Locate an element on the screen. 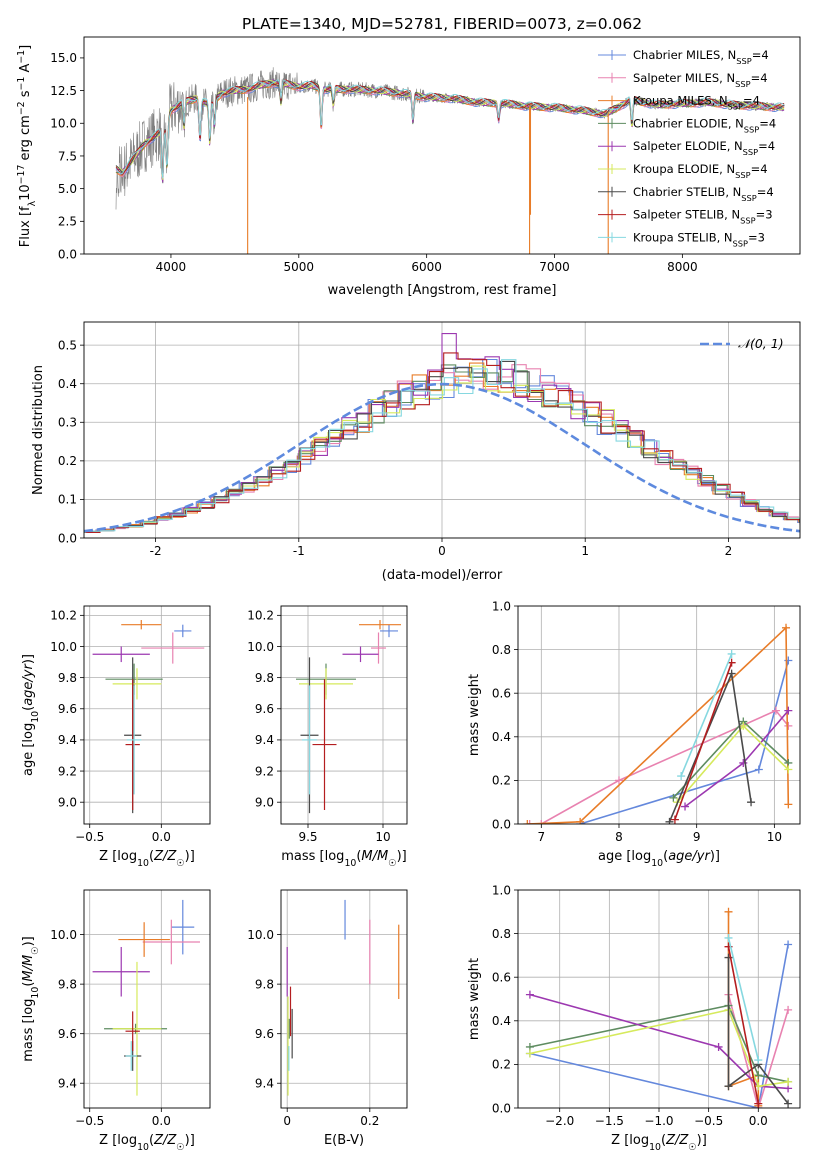 This screenshot has height=1170, width=819. chart-mass-vs-ebv: 0 0.2 9.4 9.6 9.8 10.0 E(B-V) is located at coordinates (327, 1018).